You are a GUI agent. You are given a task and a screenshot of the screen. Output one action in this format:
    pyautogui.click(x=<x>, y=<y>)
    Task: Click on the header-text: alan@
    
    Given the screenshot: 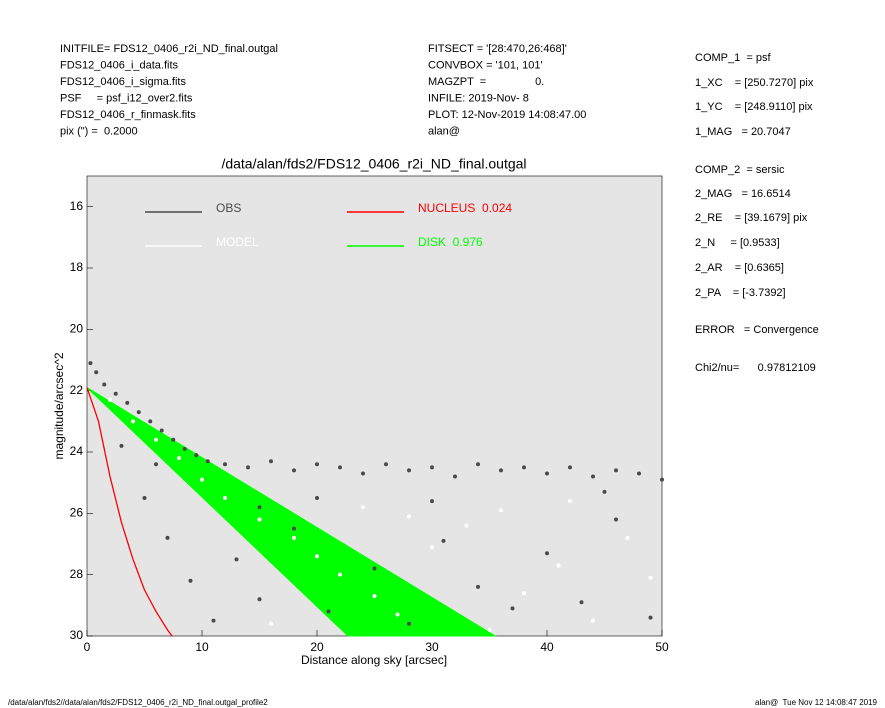 What is the action you would take?
    pyautogui.click(x=444, y=131)
    